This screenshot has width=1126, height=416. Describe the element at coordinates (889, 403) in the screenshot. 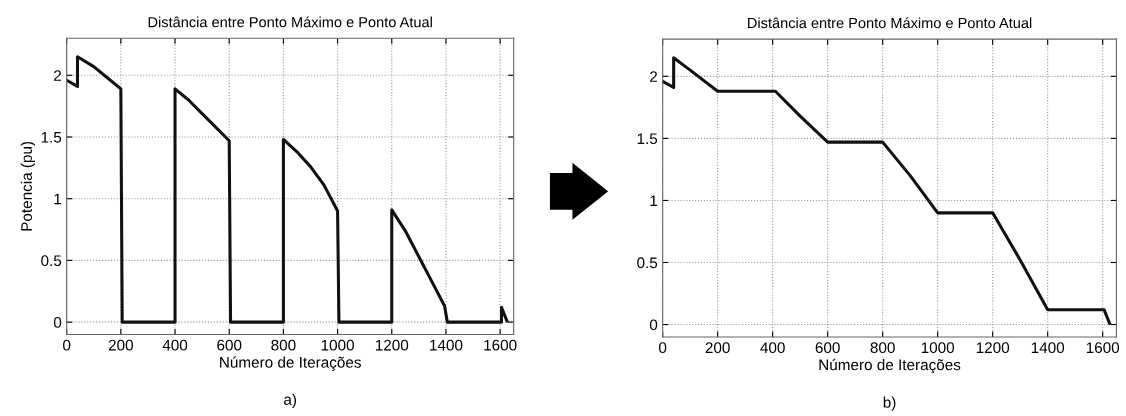

I see `text: b)` at that location.